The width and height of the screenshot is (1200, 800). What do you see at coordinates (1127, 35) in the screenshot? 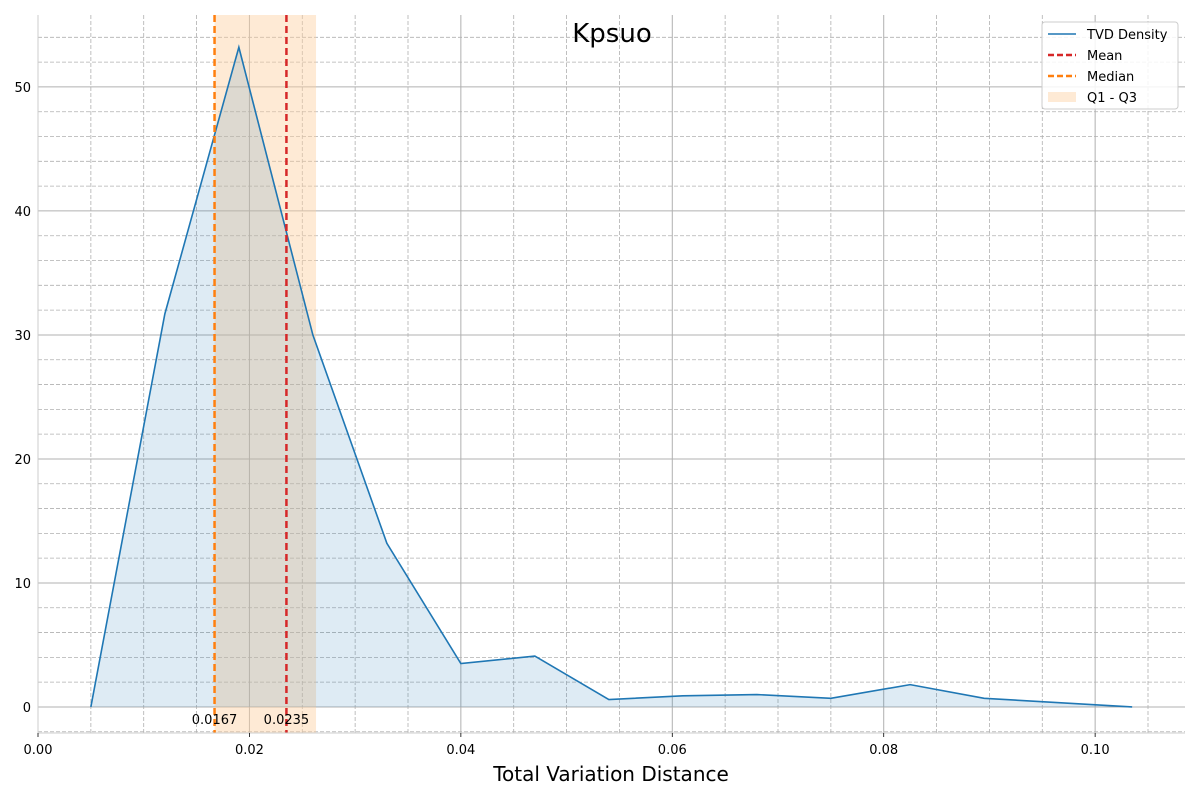
I see `legend-density-label: TVD Density` at bounding box center [1127, 35].